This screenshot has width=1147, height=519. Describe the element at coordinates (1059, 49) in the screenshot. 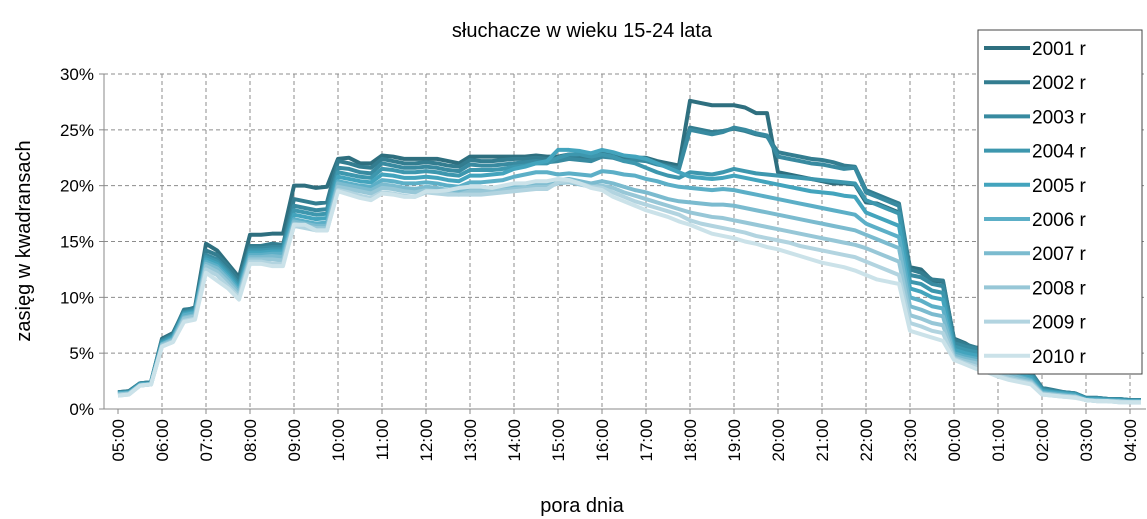

I see `legend-label: 2001 r` at that location.